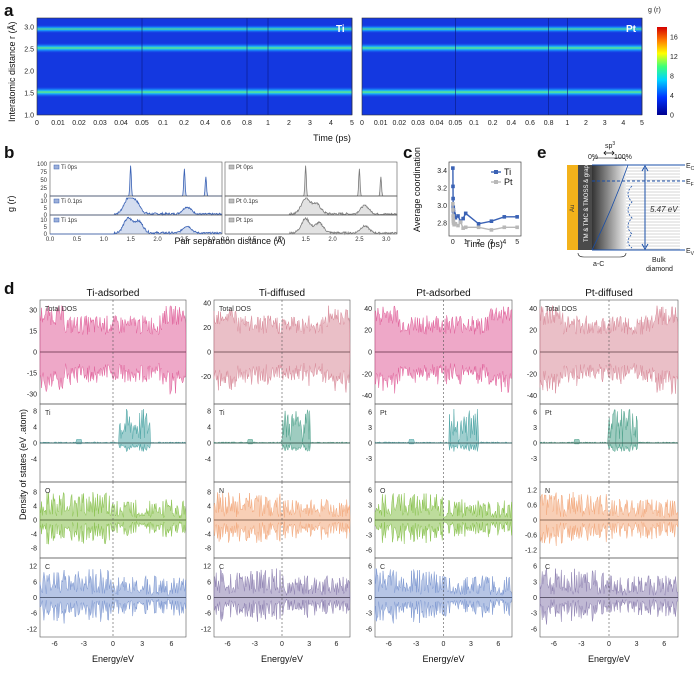 This screenshot has width=699, height=674. What do you see at coordinates (442, 206) in the screenshot?
I see `coord-y-tick: 3.0` at bounding box center [442, 206].